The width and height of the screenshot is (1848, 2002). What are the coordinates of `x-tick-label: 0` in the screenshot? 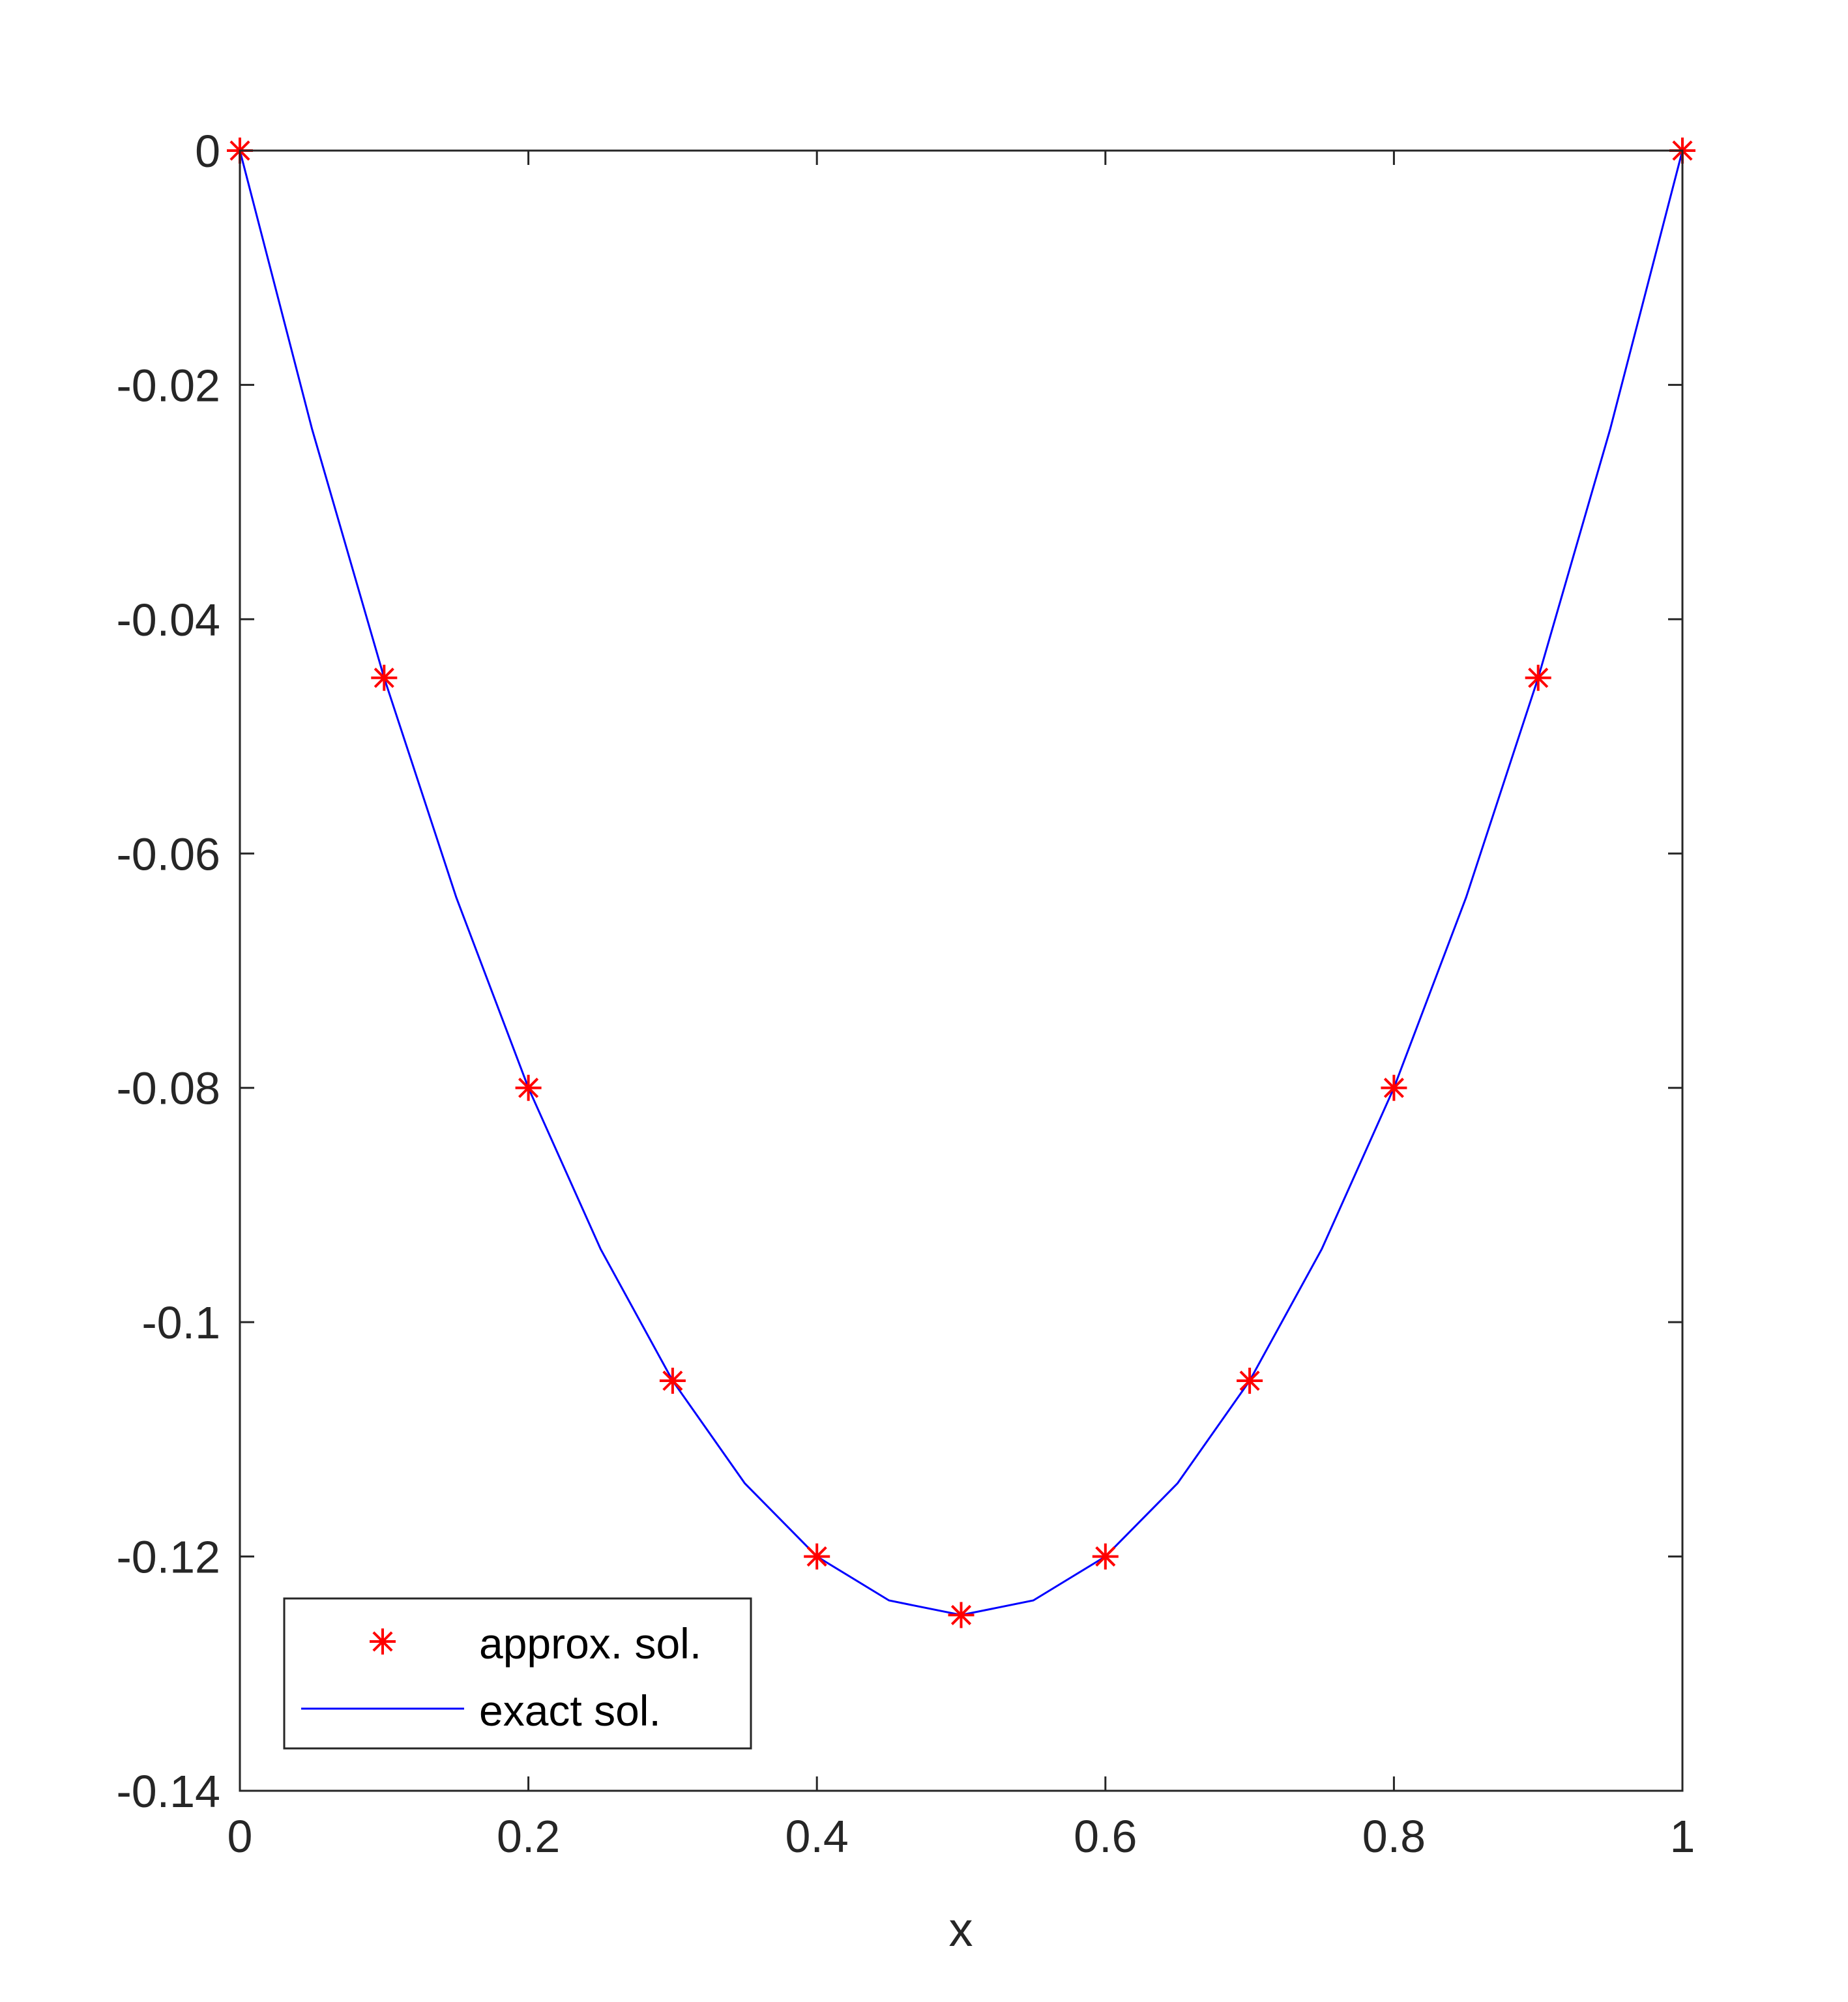 It's located at (240, 1836).